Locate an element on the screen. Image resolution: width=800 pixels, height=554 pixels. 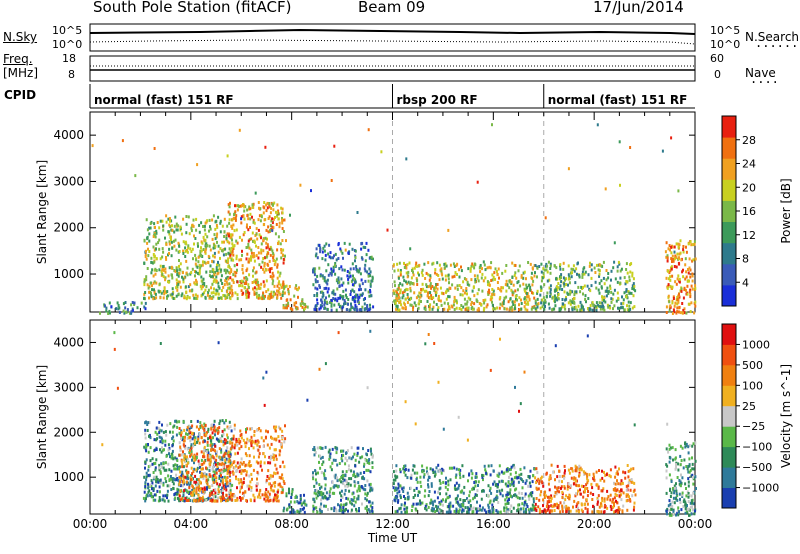
y-axis-label: Slant Range [km] is located at coordinates (42, 417).